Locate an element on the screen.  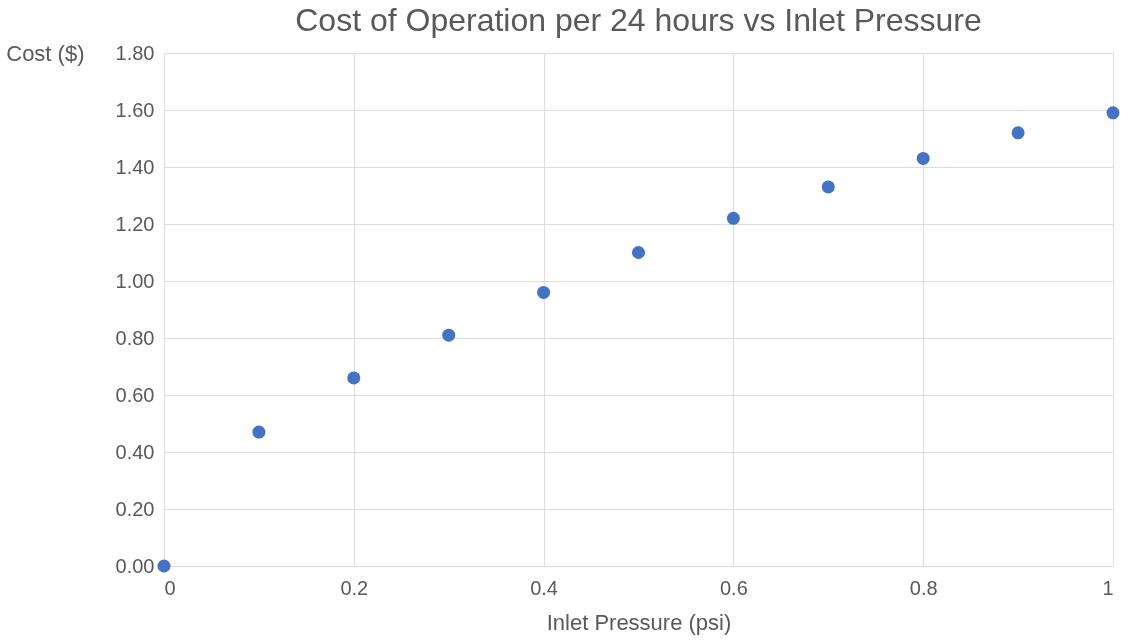
x-tick-label: 0 is located at coordinates (170, 587).